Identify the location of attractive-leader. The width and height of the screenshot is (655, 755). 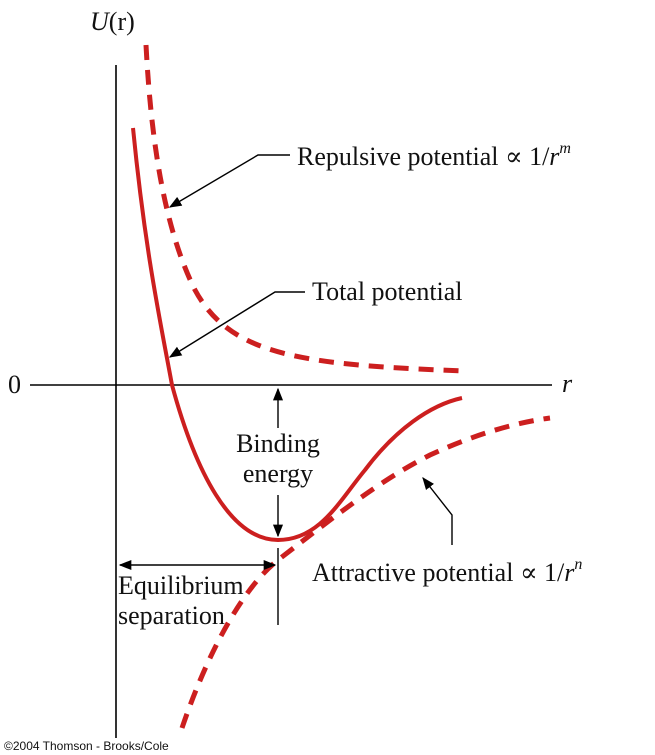
(437, 511).